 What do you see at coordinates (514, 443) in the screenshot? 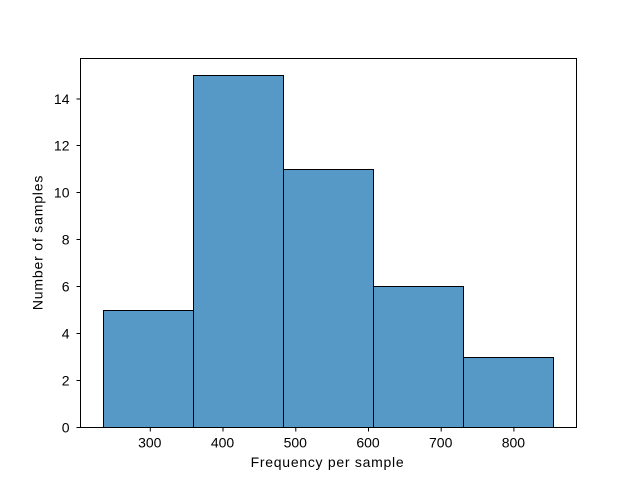
I see `svg-text: 800` at bounding box center [514, 443].